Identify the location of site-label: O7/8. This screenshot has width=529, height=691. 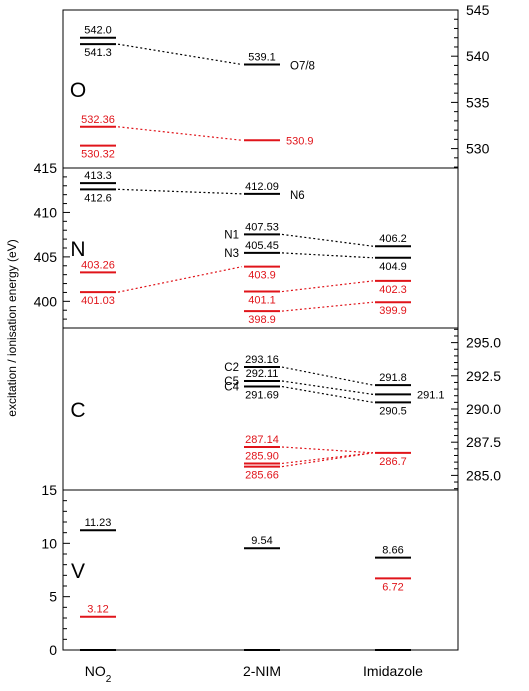
(302, 67).